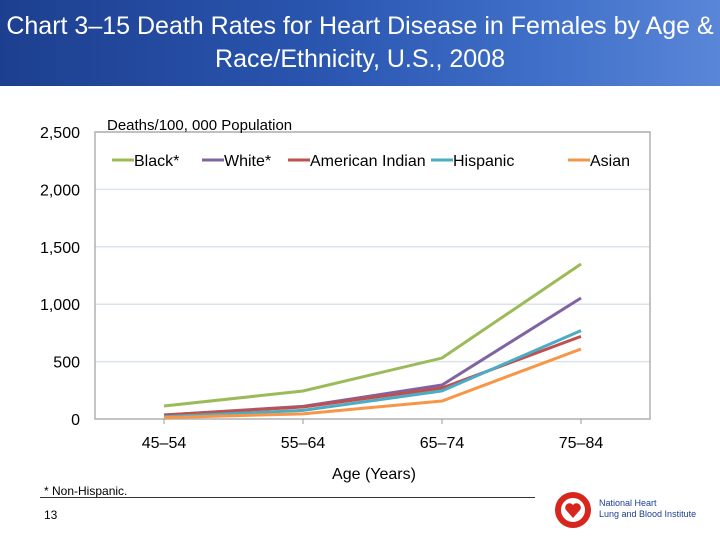 This screenshot has height=540, width=720. Describe the element at coordinates (51, 515) in the screenshot. I see `page-number: 13` at that location.